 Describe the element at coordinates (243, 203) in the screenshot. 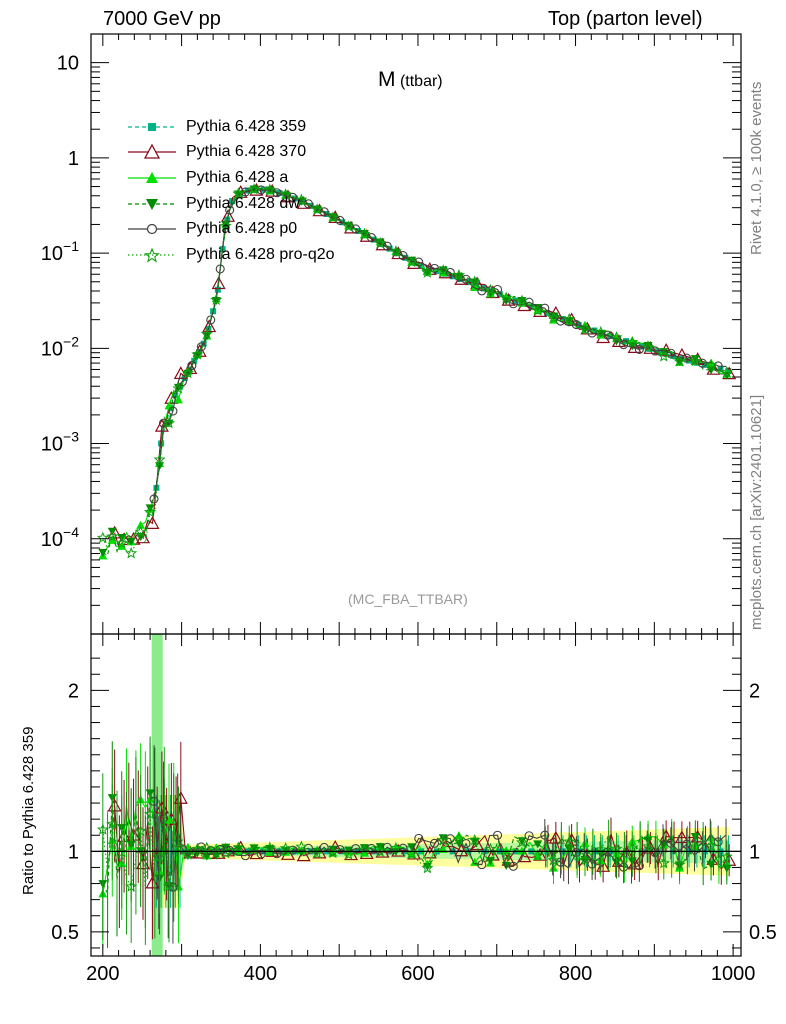

I see `legend-label: Pythia 6.428 dw` at that location.